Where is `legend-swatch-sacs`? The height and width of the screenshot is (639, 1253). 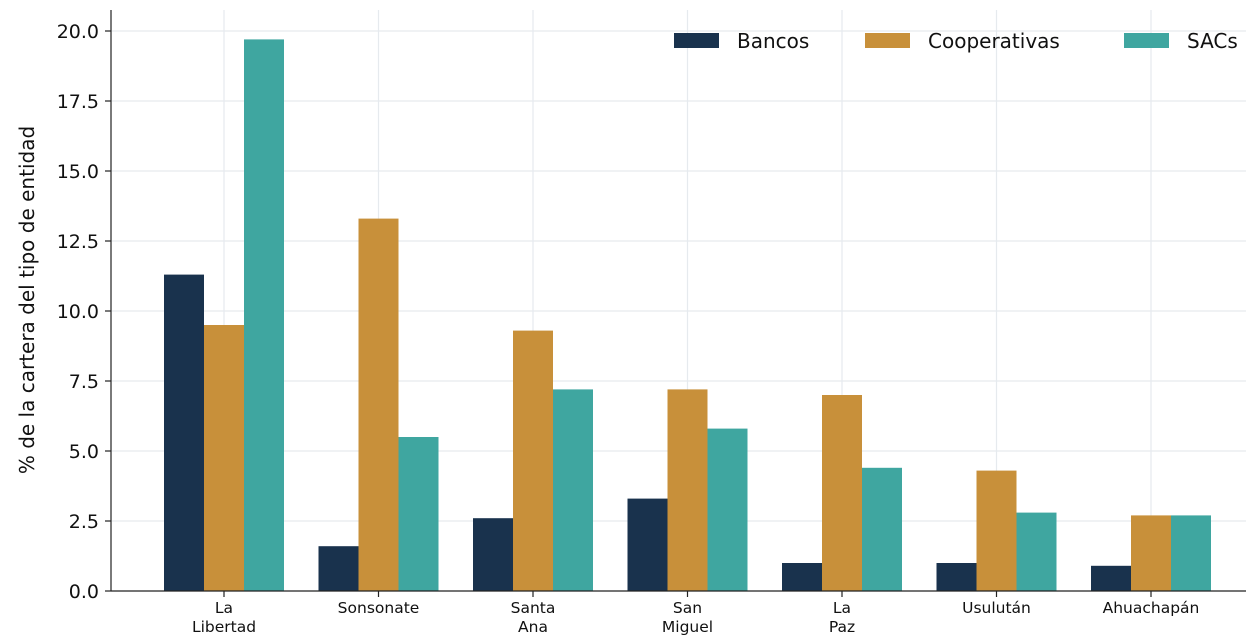
legend-swatch-sacs is located at coordinates (1146, 40).